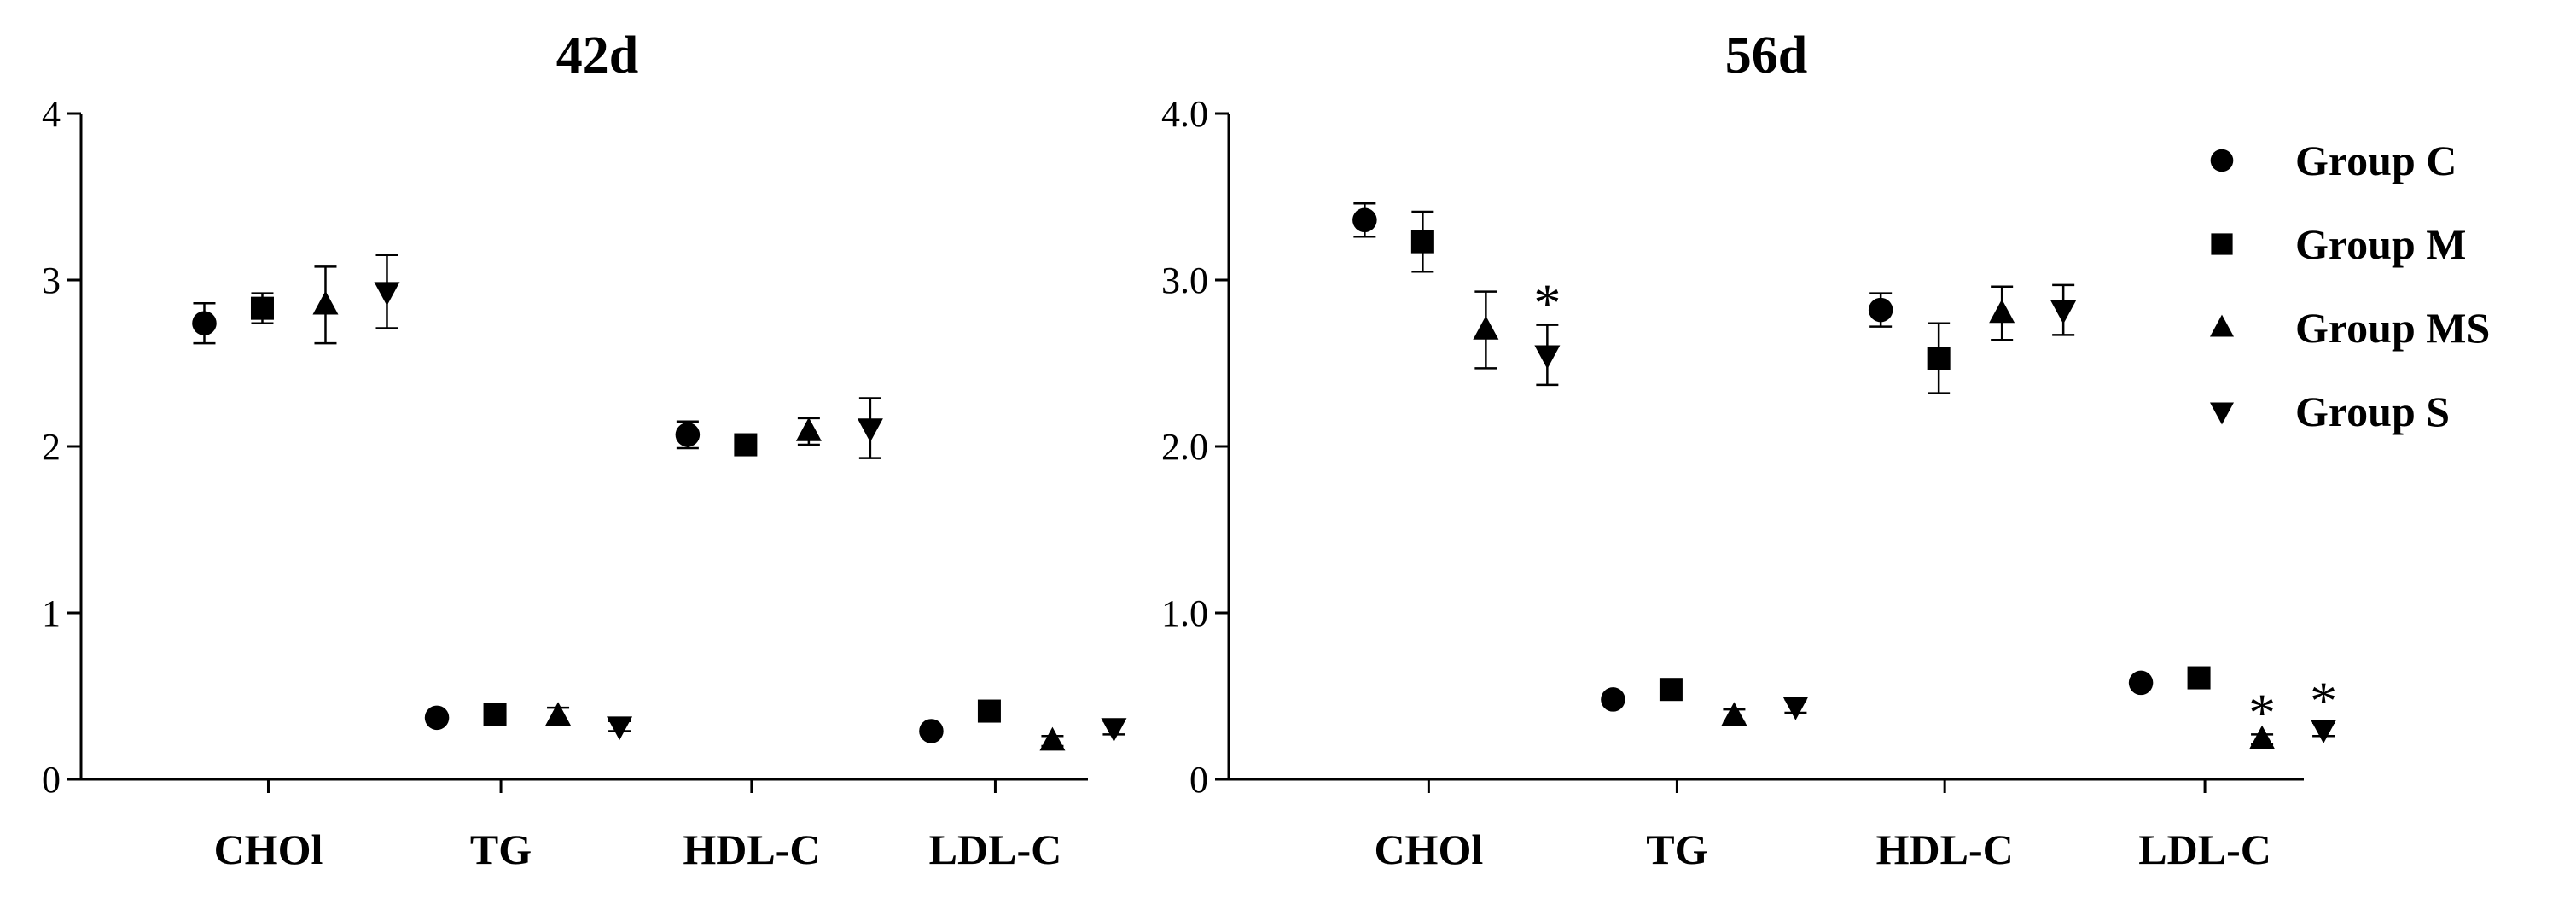 Image resolution: width=2576 pixels, height=898 pixels. Describe the element at coordinates (2381, 244) in the screenshot. I see `legend-label: Group M` at that location.